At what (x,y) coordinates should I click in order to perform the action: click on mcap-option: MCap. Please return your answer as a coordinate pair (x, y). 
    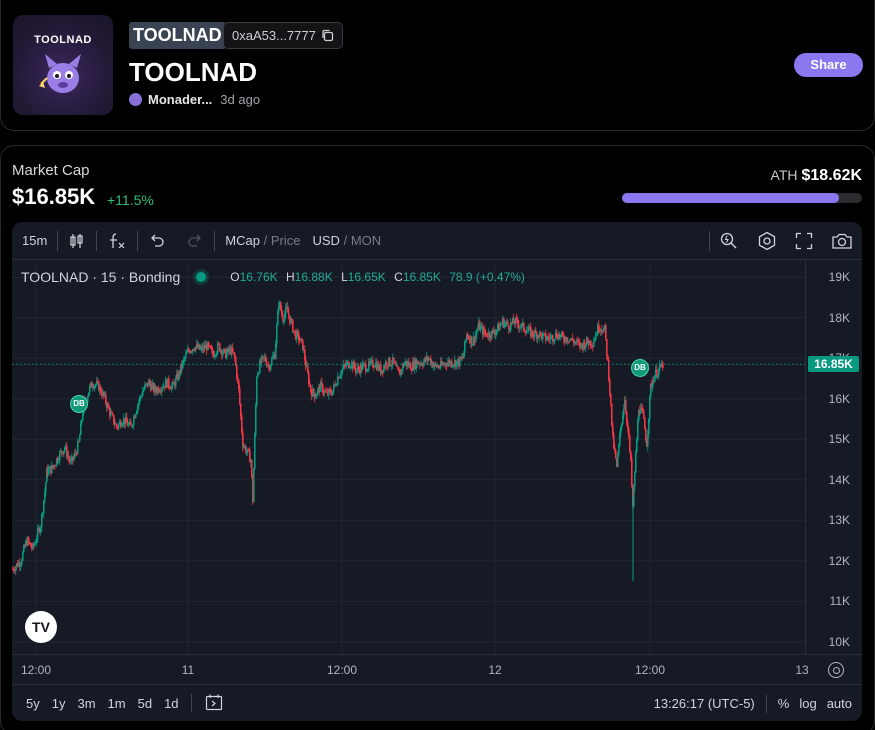
    Looking at the image, I should click on (242, 240).